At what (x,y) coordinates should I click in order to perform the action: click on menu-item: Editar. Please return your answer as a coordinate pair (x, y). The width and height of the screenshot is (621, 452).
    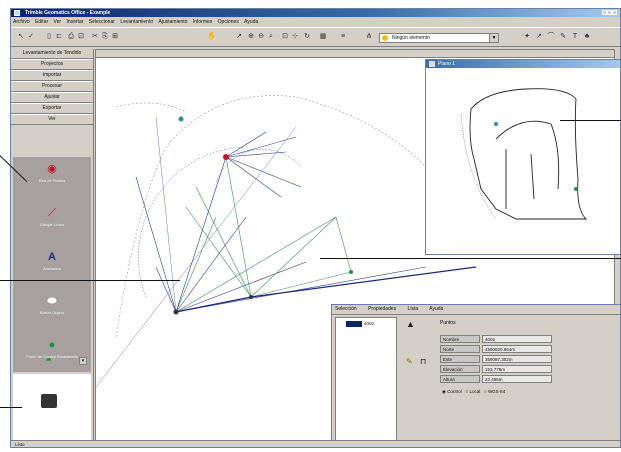
    Looking at the image, I should click on (42, 22).